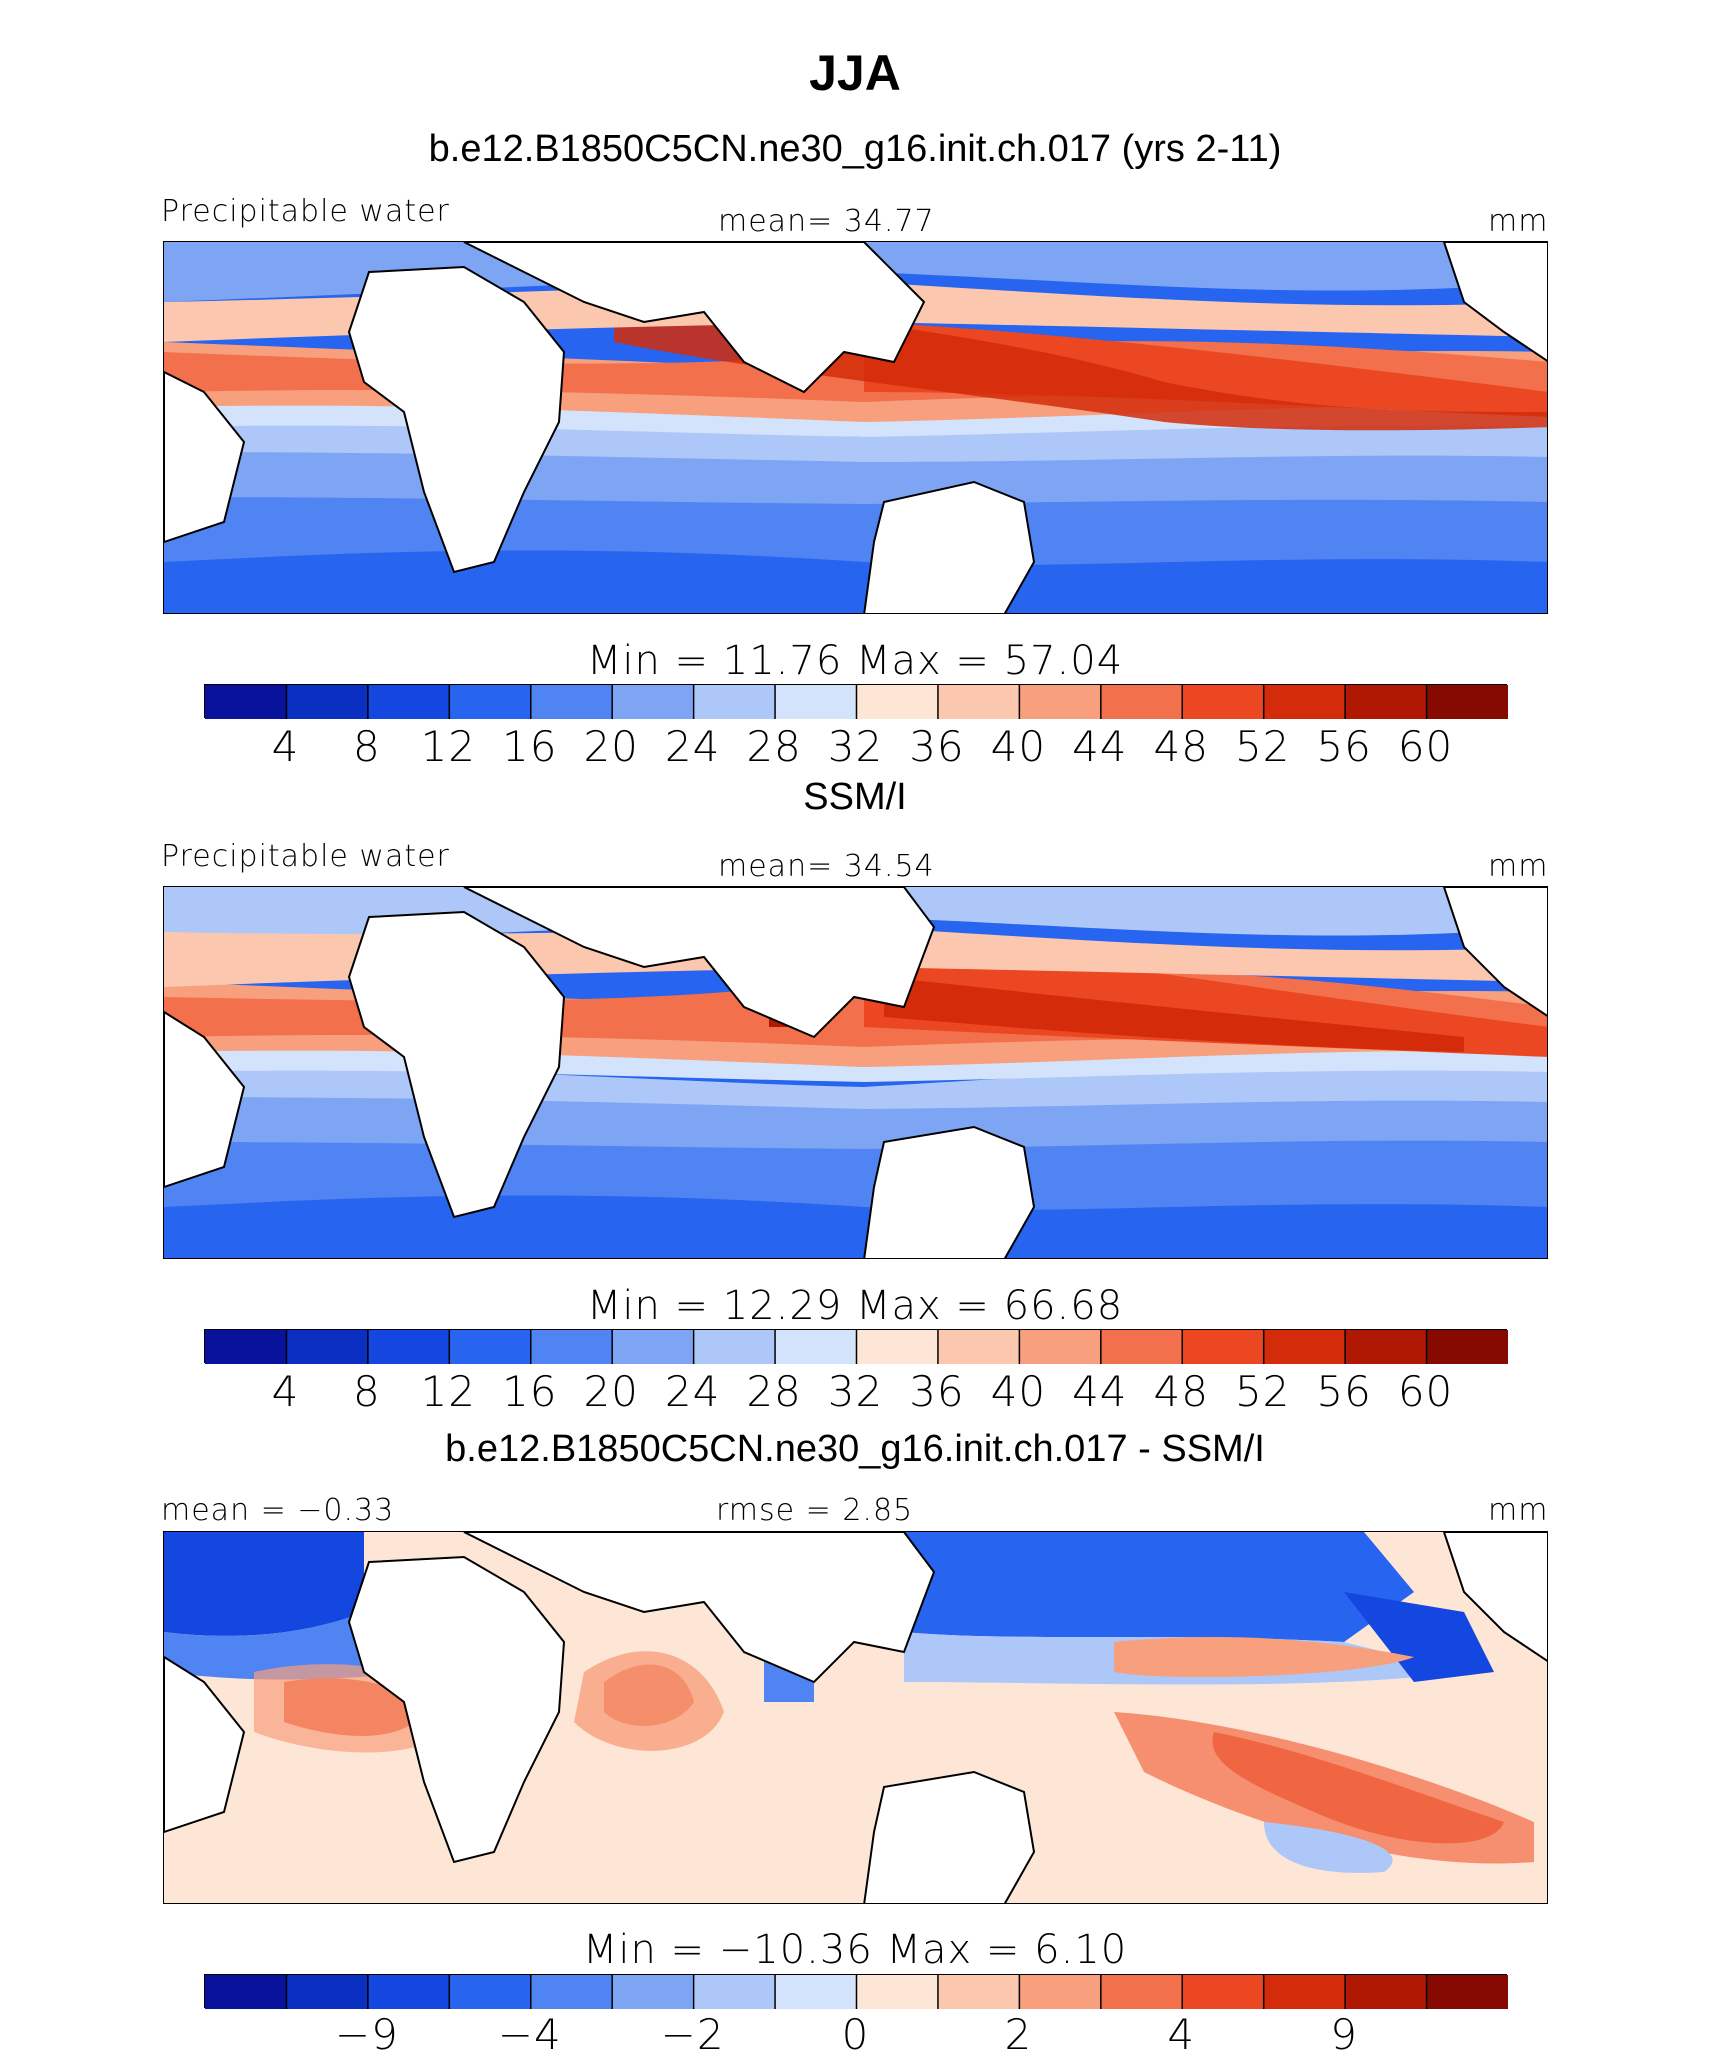 Image resolution: width=1710 pixels, height=2064 pixels. What do you see at coordinates (855, 1717) in the screenshot?
I see `panel-3-map` at bounding box center [855, 1717].